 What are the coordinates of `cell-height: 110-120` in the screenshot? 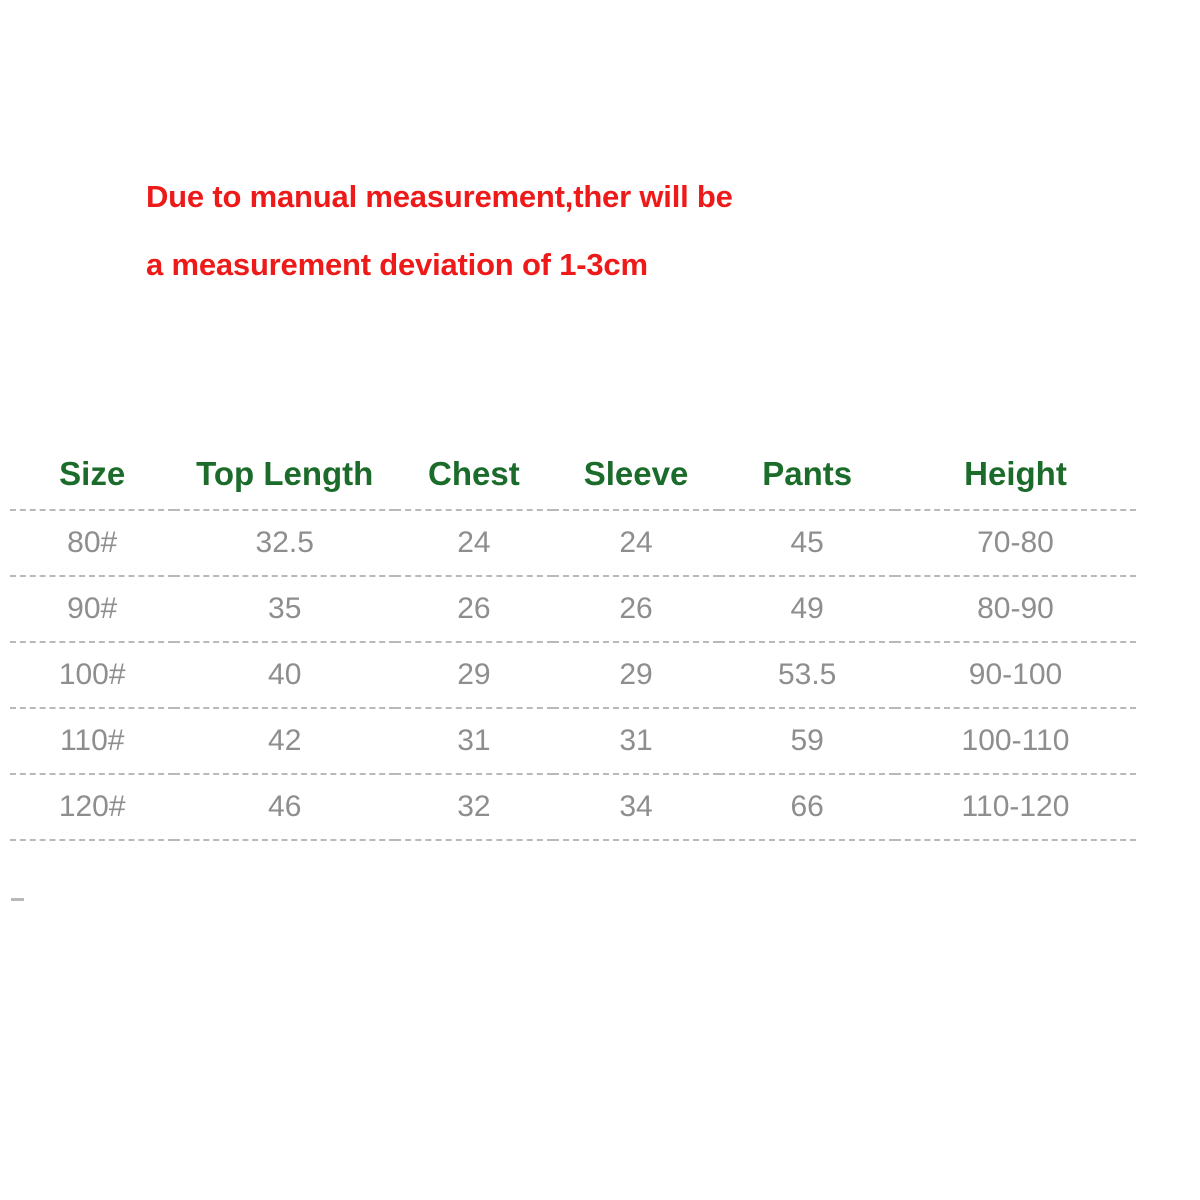 It's located at (1015, 807).